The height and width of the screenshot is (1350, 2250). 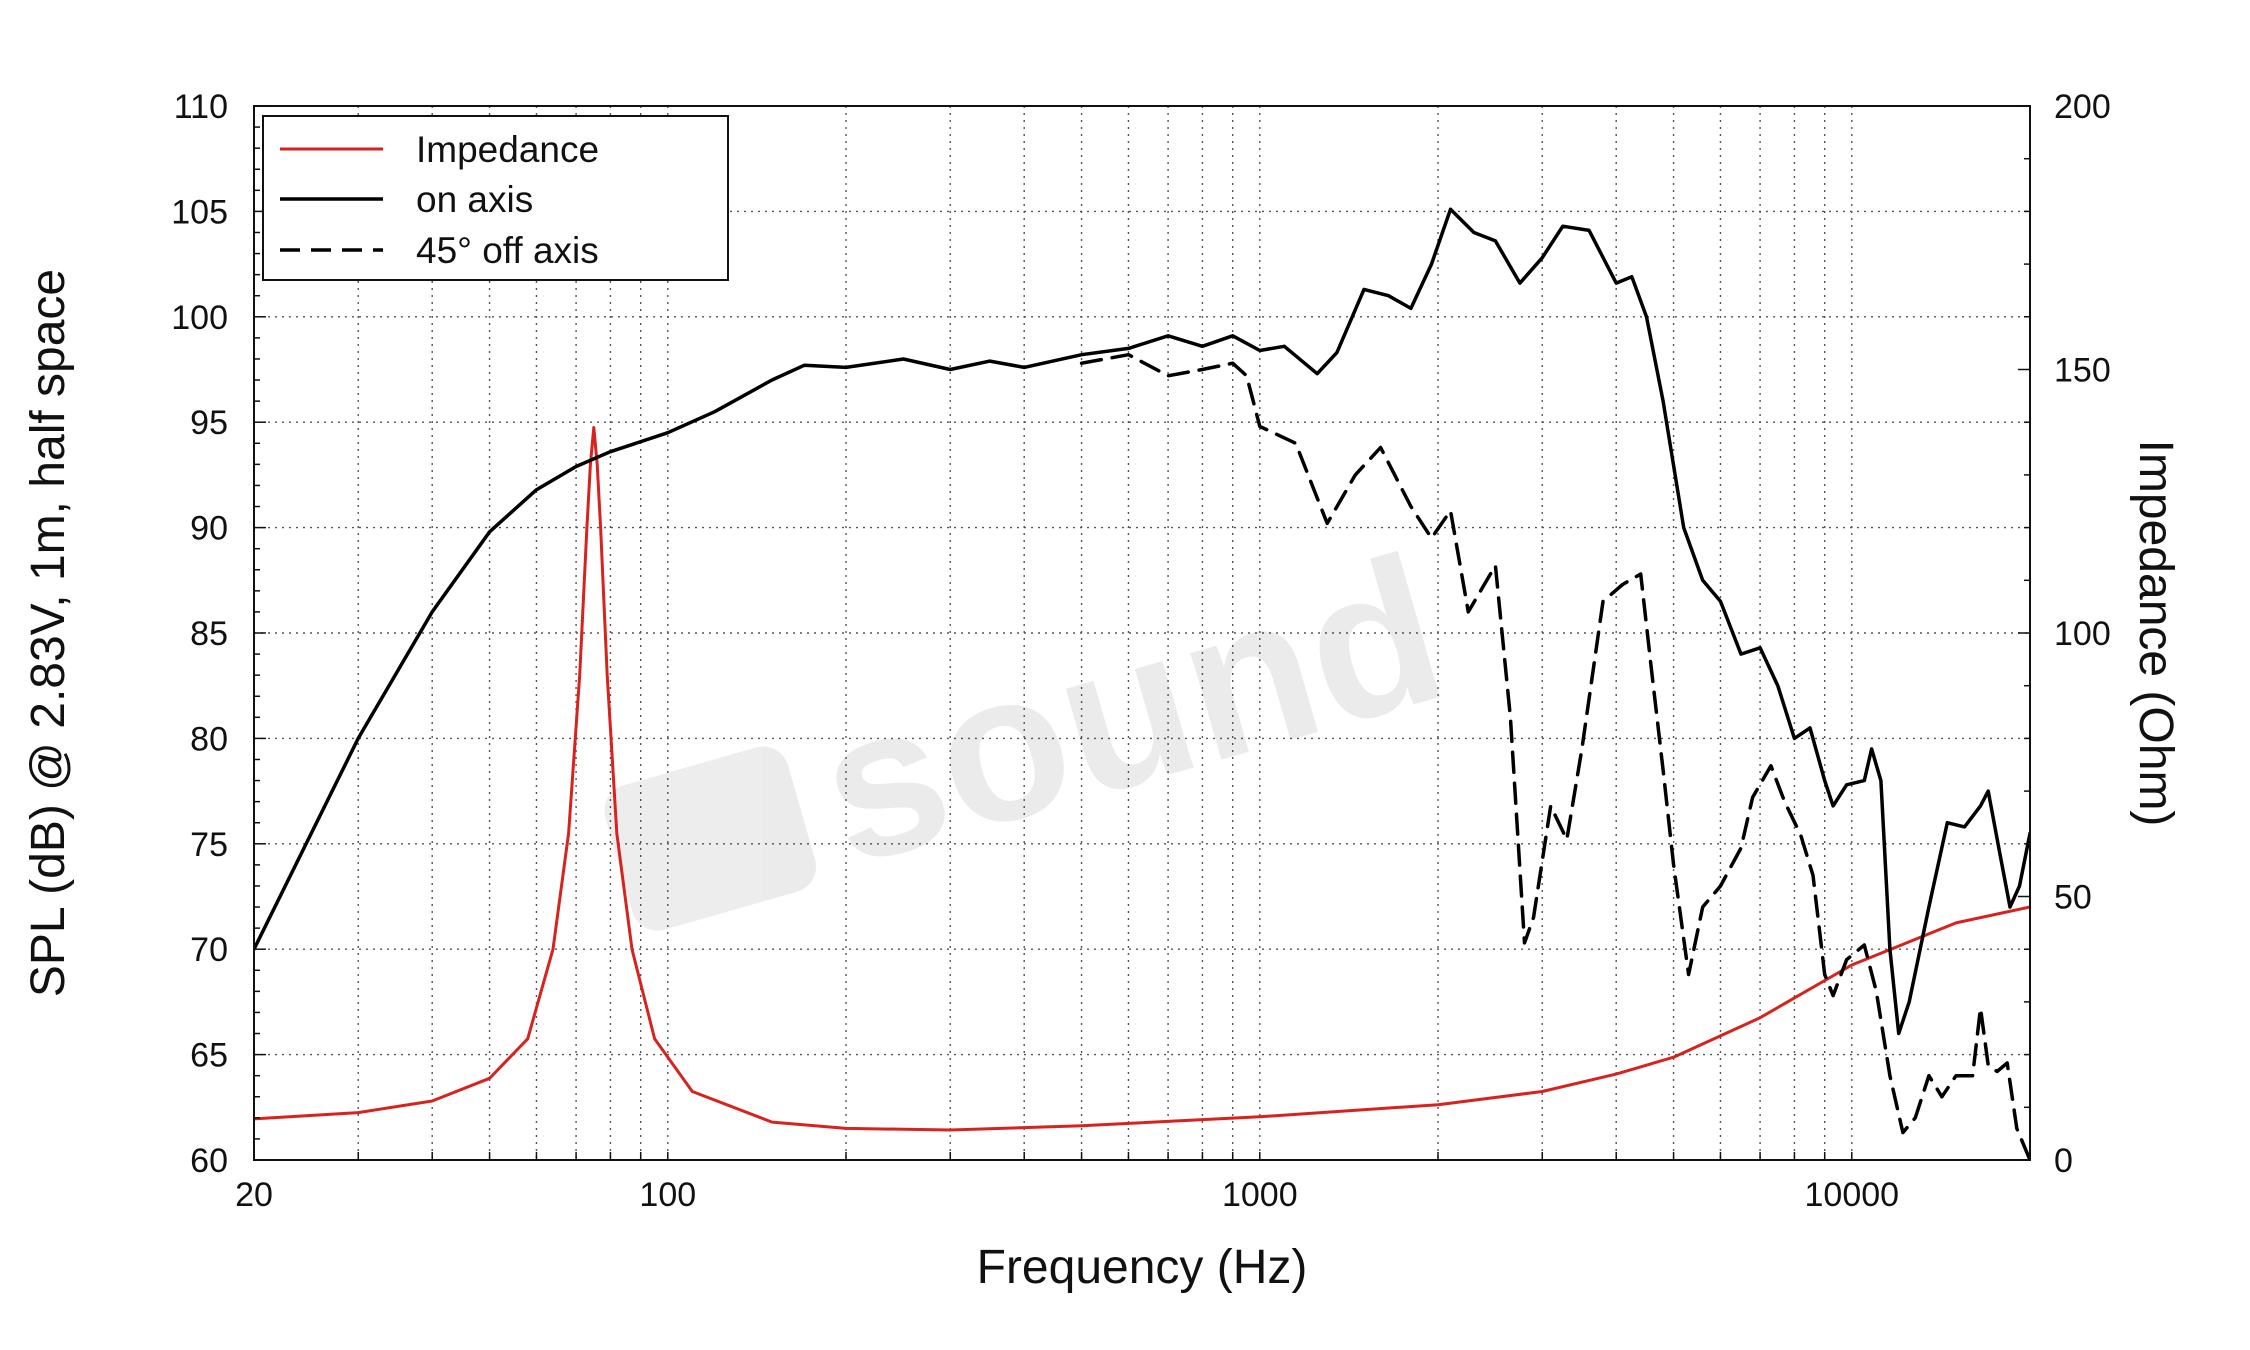 What do you see at coordinates (254, 1195) in the screenshot?
I see `x-tick-label: 20` at bounding box center [254, 1195].